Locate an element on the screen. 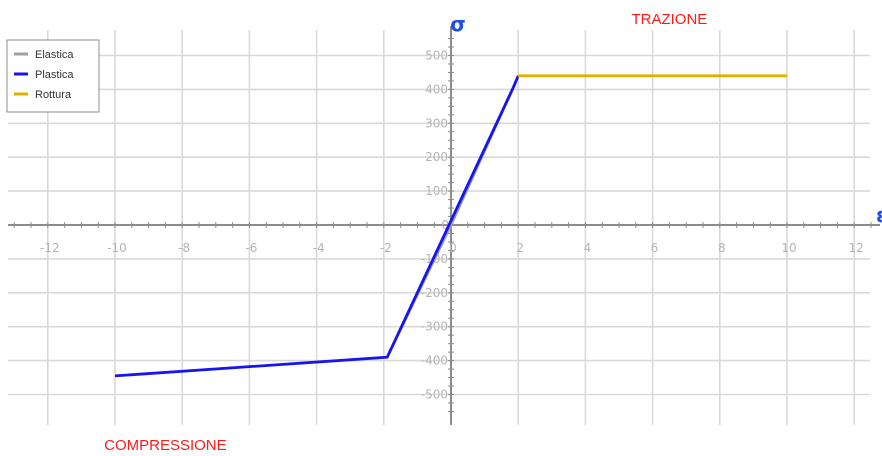 The height and width of the screenshot is (456, 882). y-tick-label: -300 is located at coordinates (434, 327).